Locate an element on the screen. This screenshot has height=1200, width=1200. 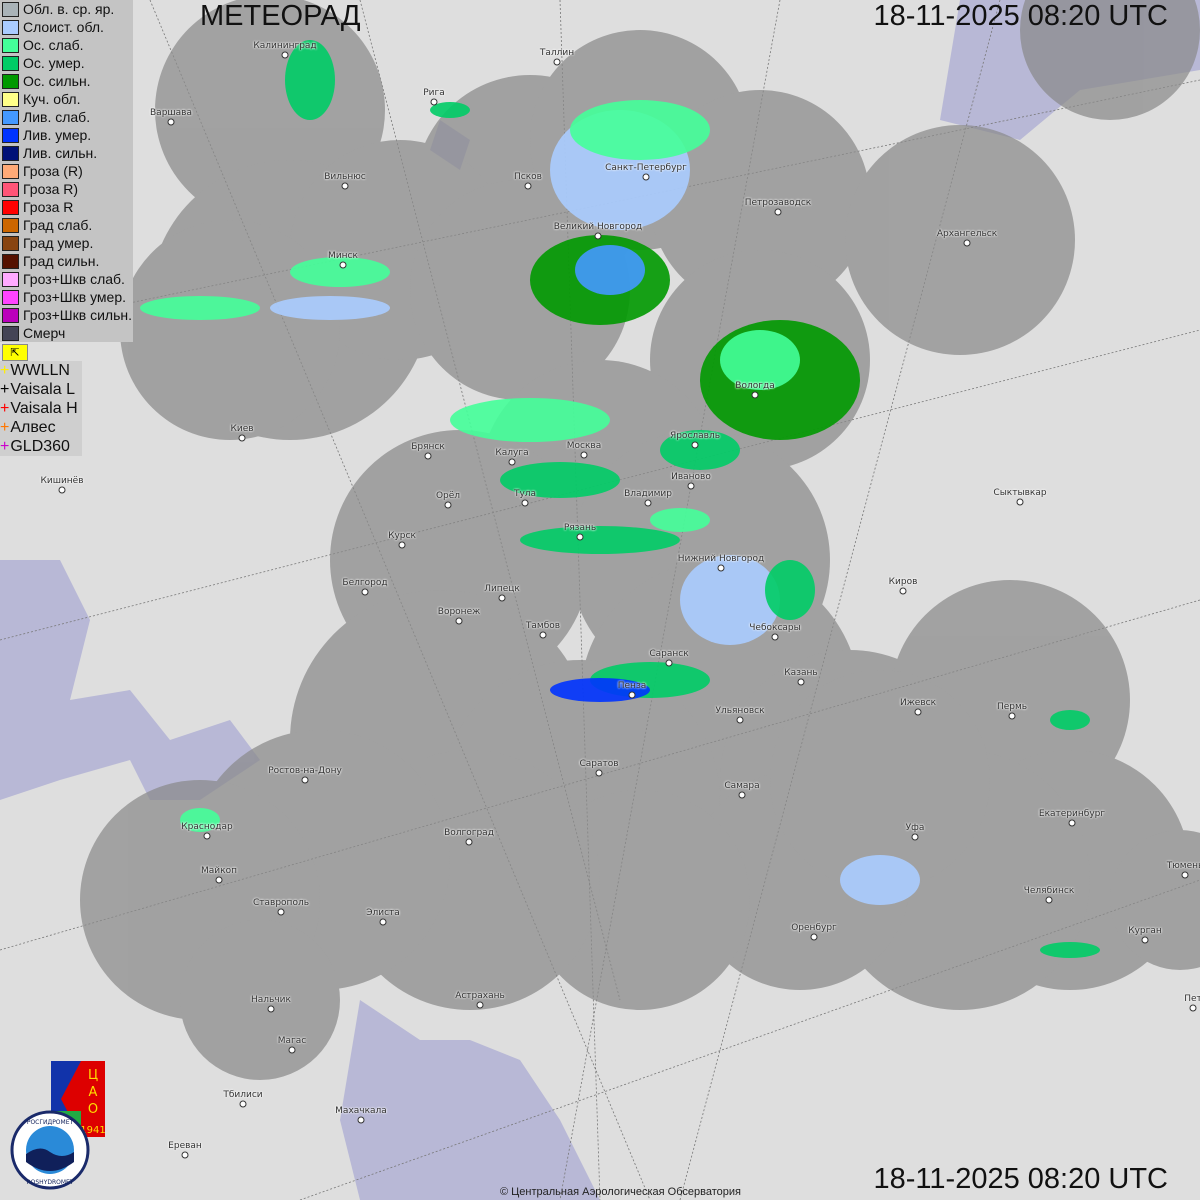
city-label: Вильнюс is located at coordinates (345, 177).